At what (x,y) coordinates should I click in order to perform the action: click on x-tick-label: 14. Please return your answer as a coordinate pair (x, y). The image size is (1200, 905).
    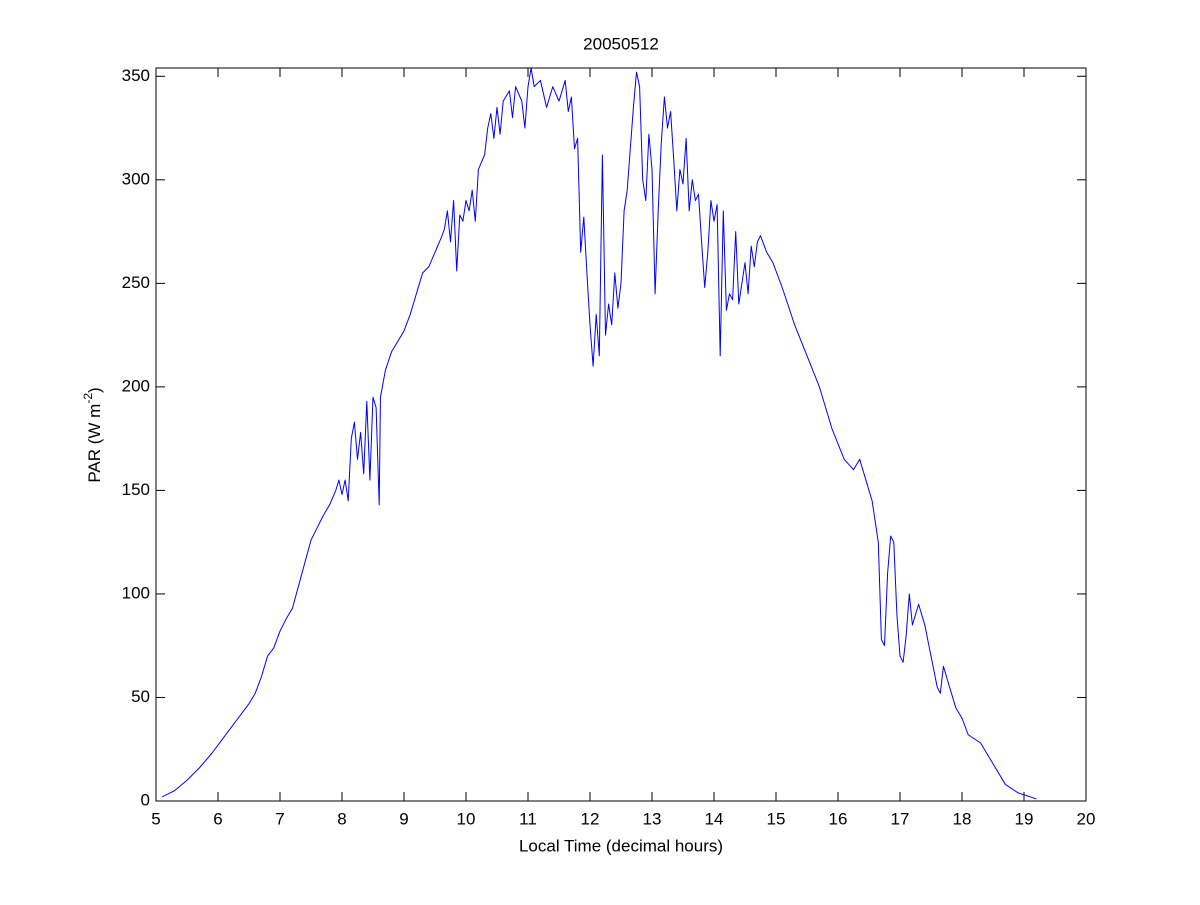
    Looking at the image, I should click on (714, 818).